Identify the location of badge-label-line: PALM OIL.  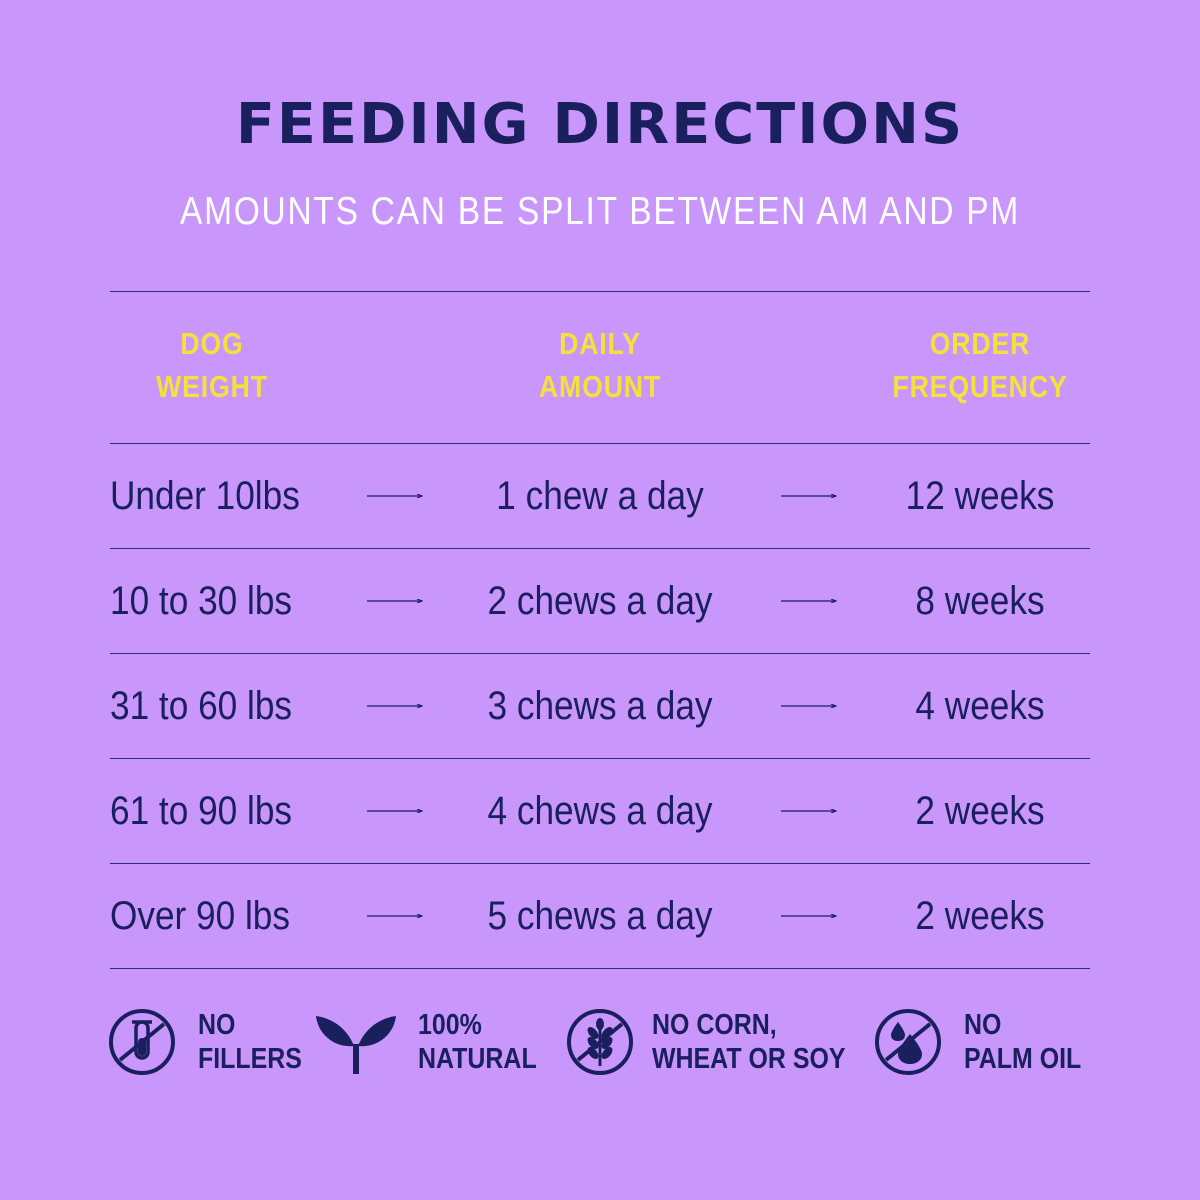
(1023, 1059).